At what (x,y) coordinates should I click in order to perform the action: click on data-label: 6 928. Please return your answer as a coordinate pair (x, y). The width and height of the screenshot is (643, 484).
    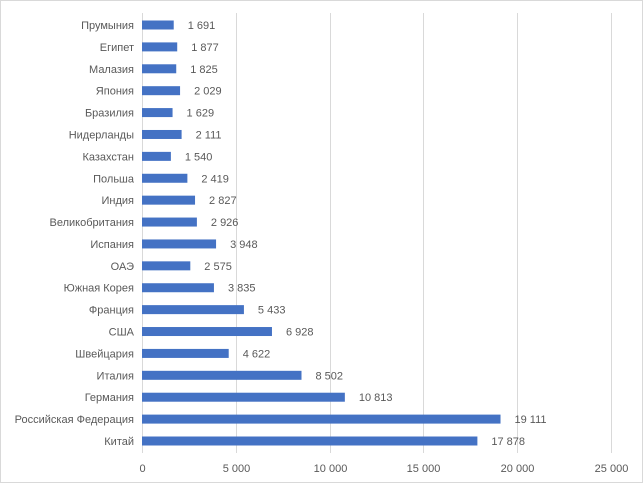
    Looking at the image, I should click on (300, 333).